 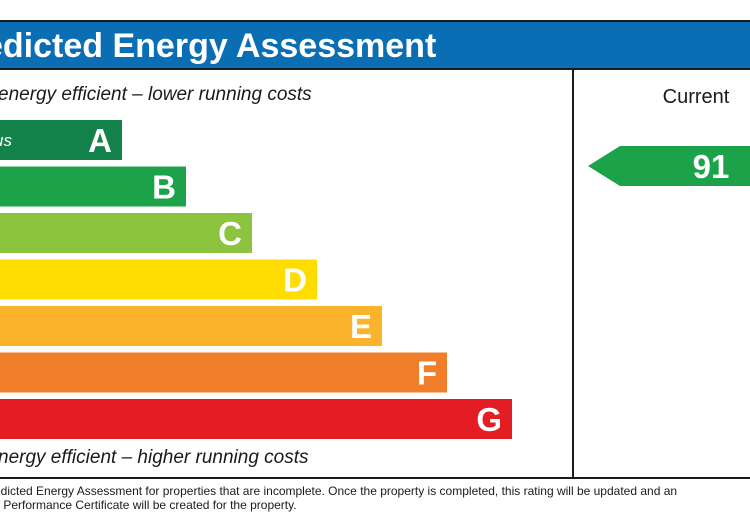 I want to click on band-bar-e, so click(x=191, y=326).